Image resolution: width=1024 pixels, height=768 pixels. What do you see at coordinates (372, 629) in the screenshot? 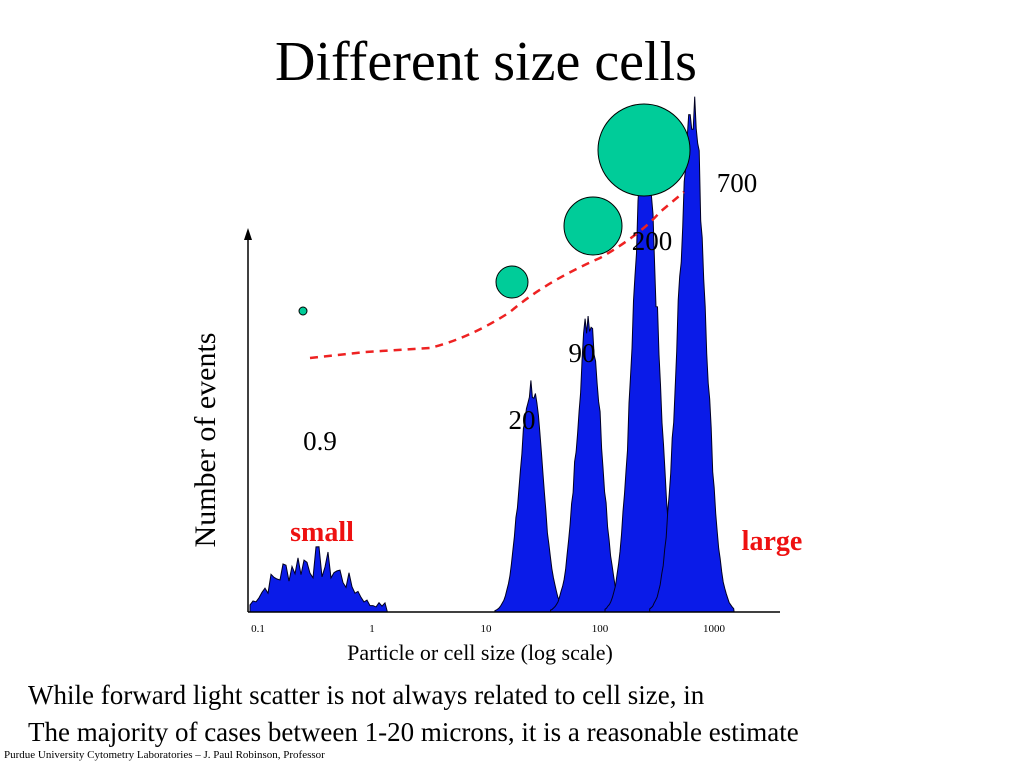
I see `x-tick-label: 1` at bounding box center [372, 629].